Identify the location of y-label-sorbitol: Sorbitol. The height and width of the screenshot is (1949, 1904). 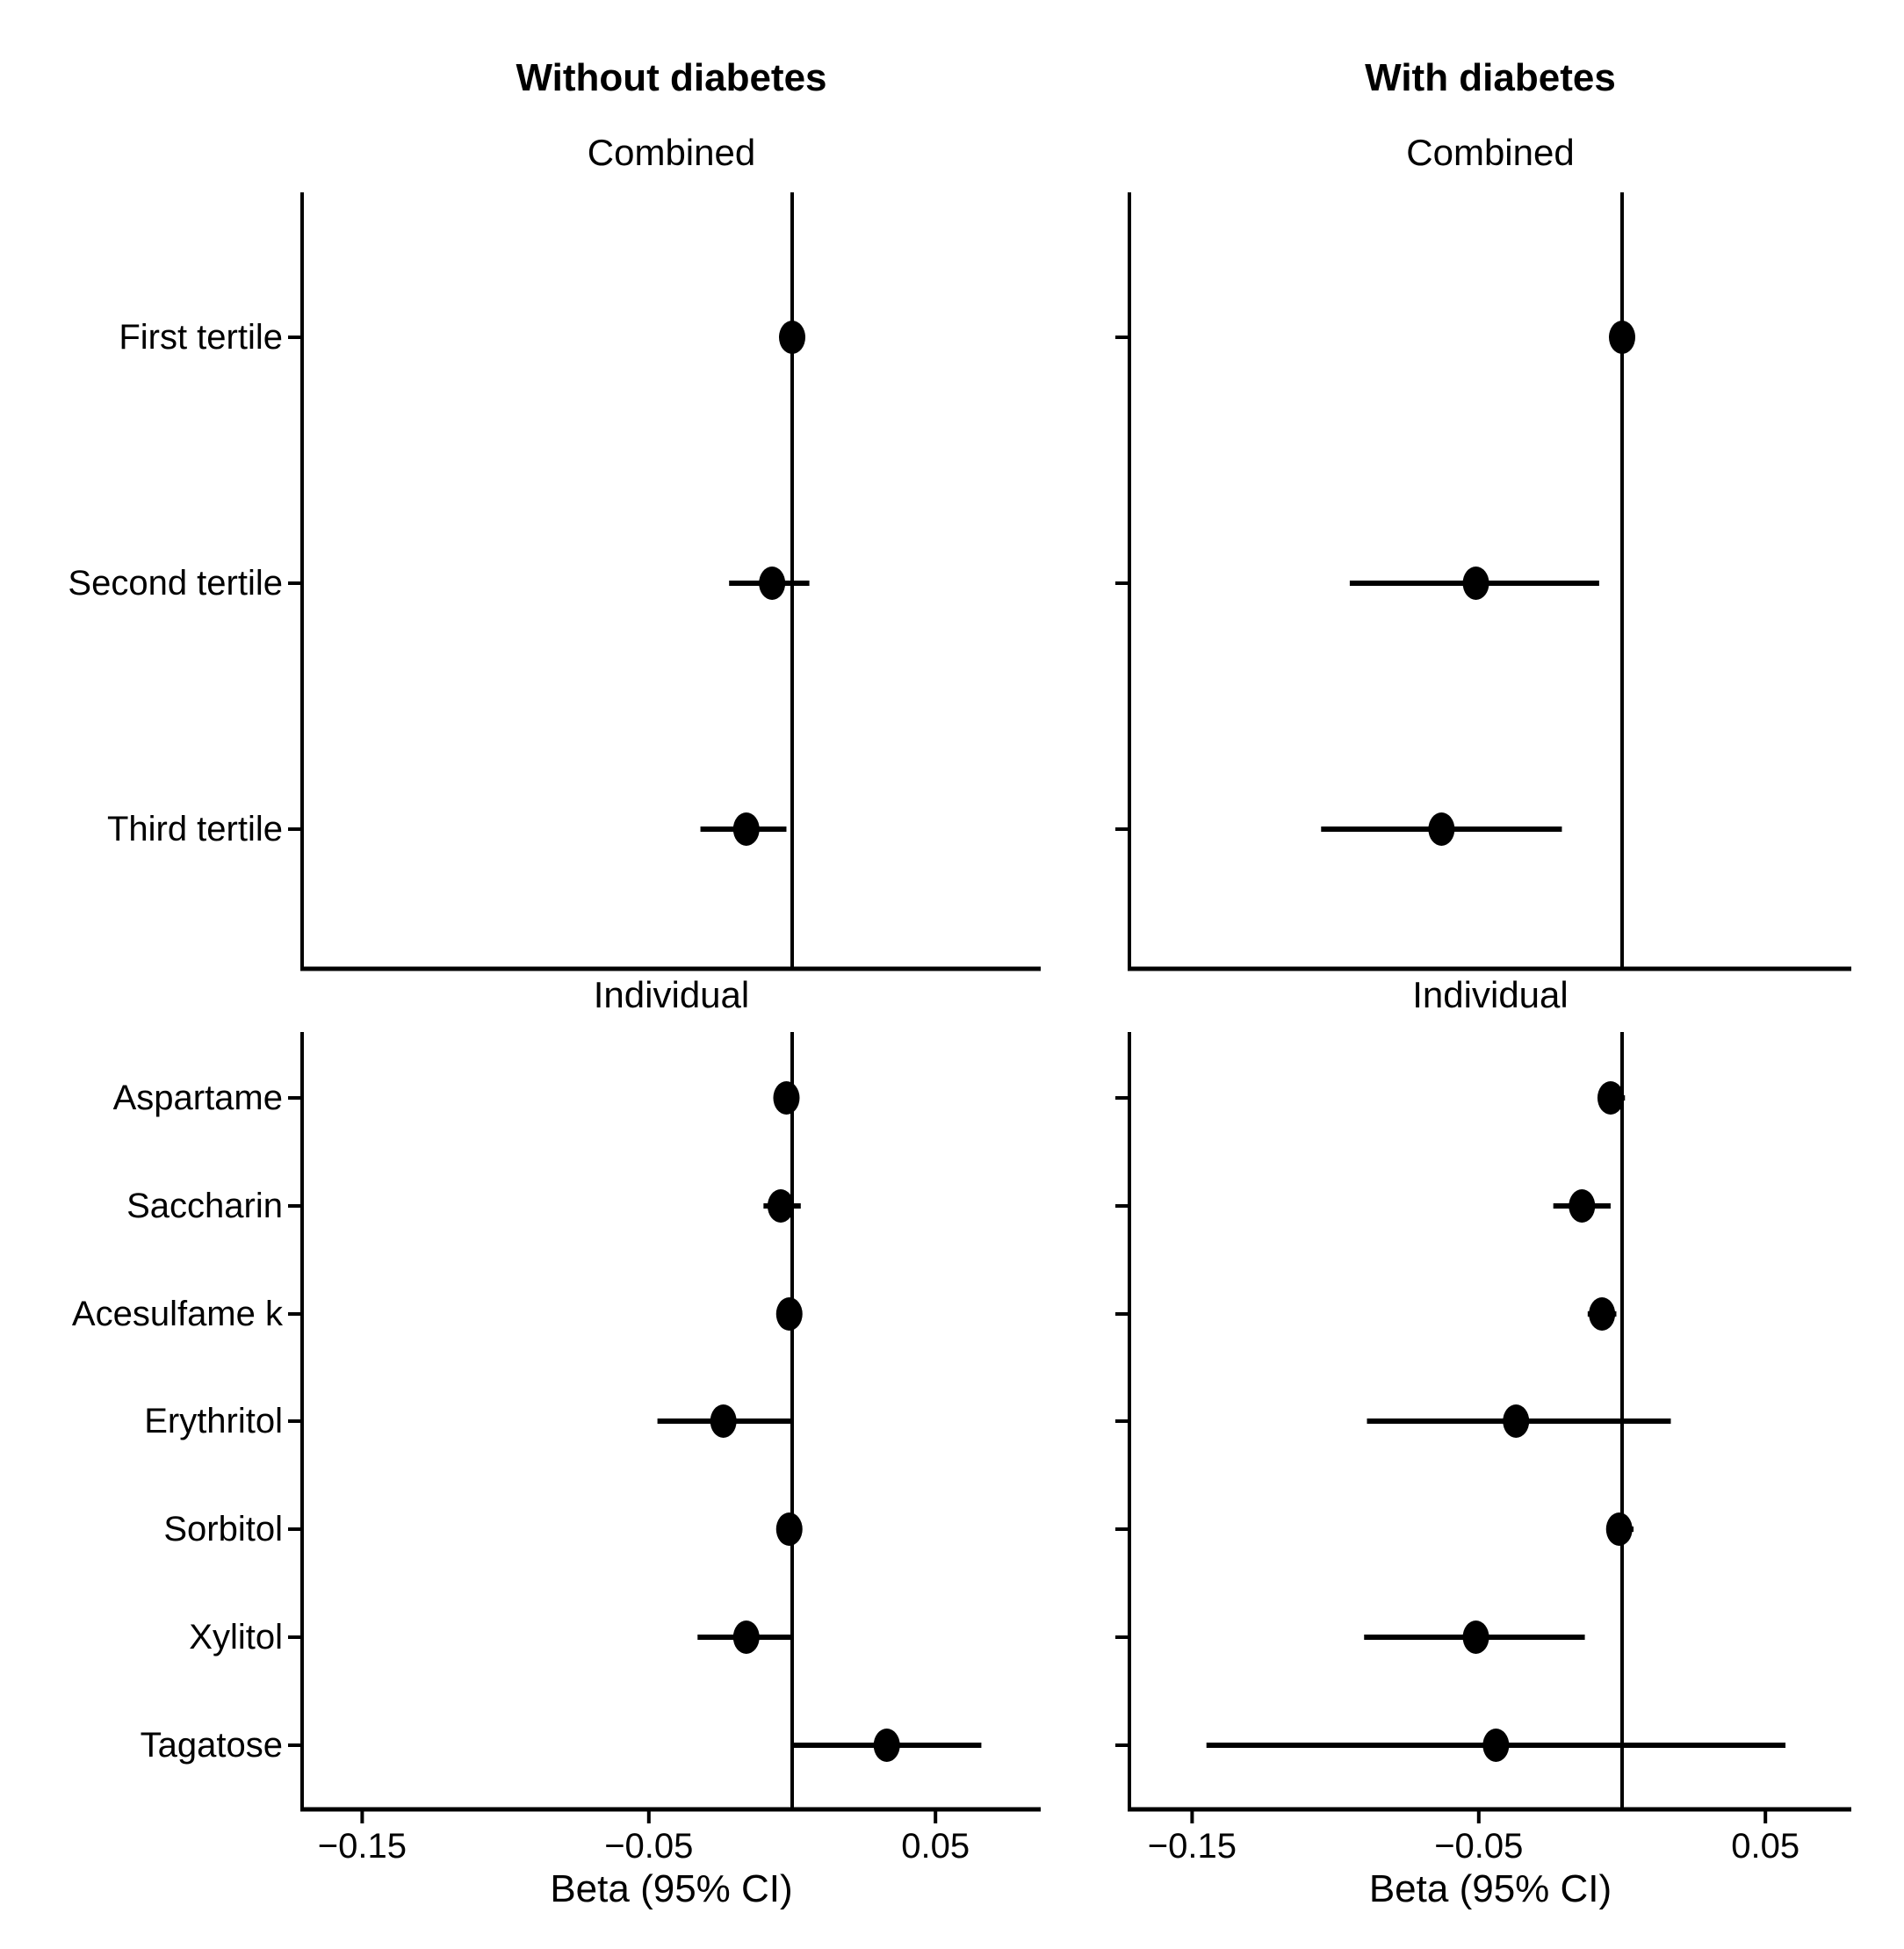
(223, 1529).